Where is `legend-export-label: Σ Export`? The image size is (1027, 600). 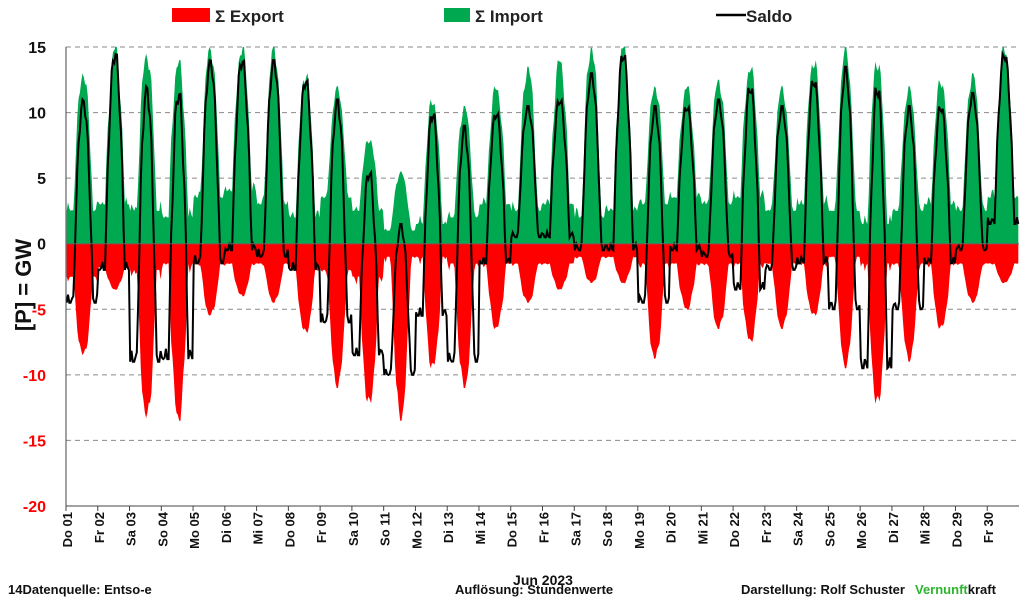
legend-export-label: Σ Export is located at coordinates (249, 16).